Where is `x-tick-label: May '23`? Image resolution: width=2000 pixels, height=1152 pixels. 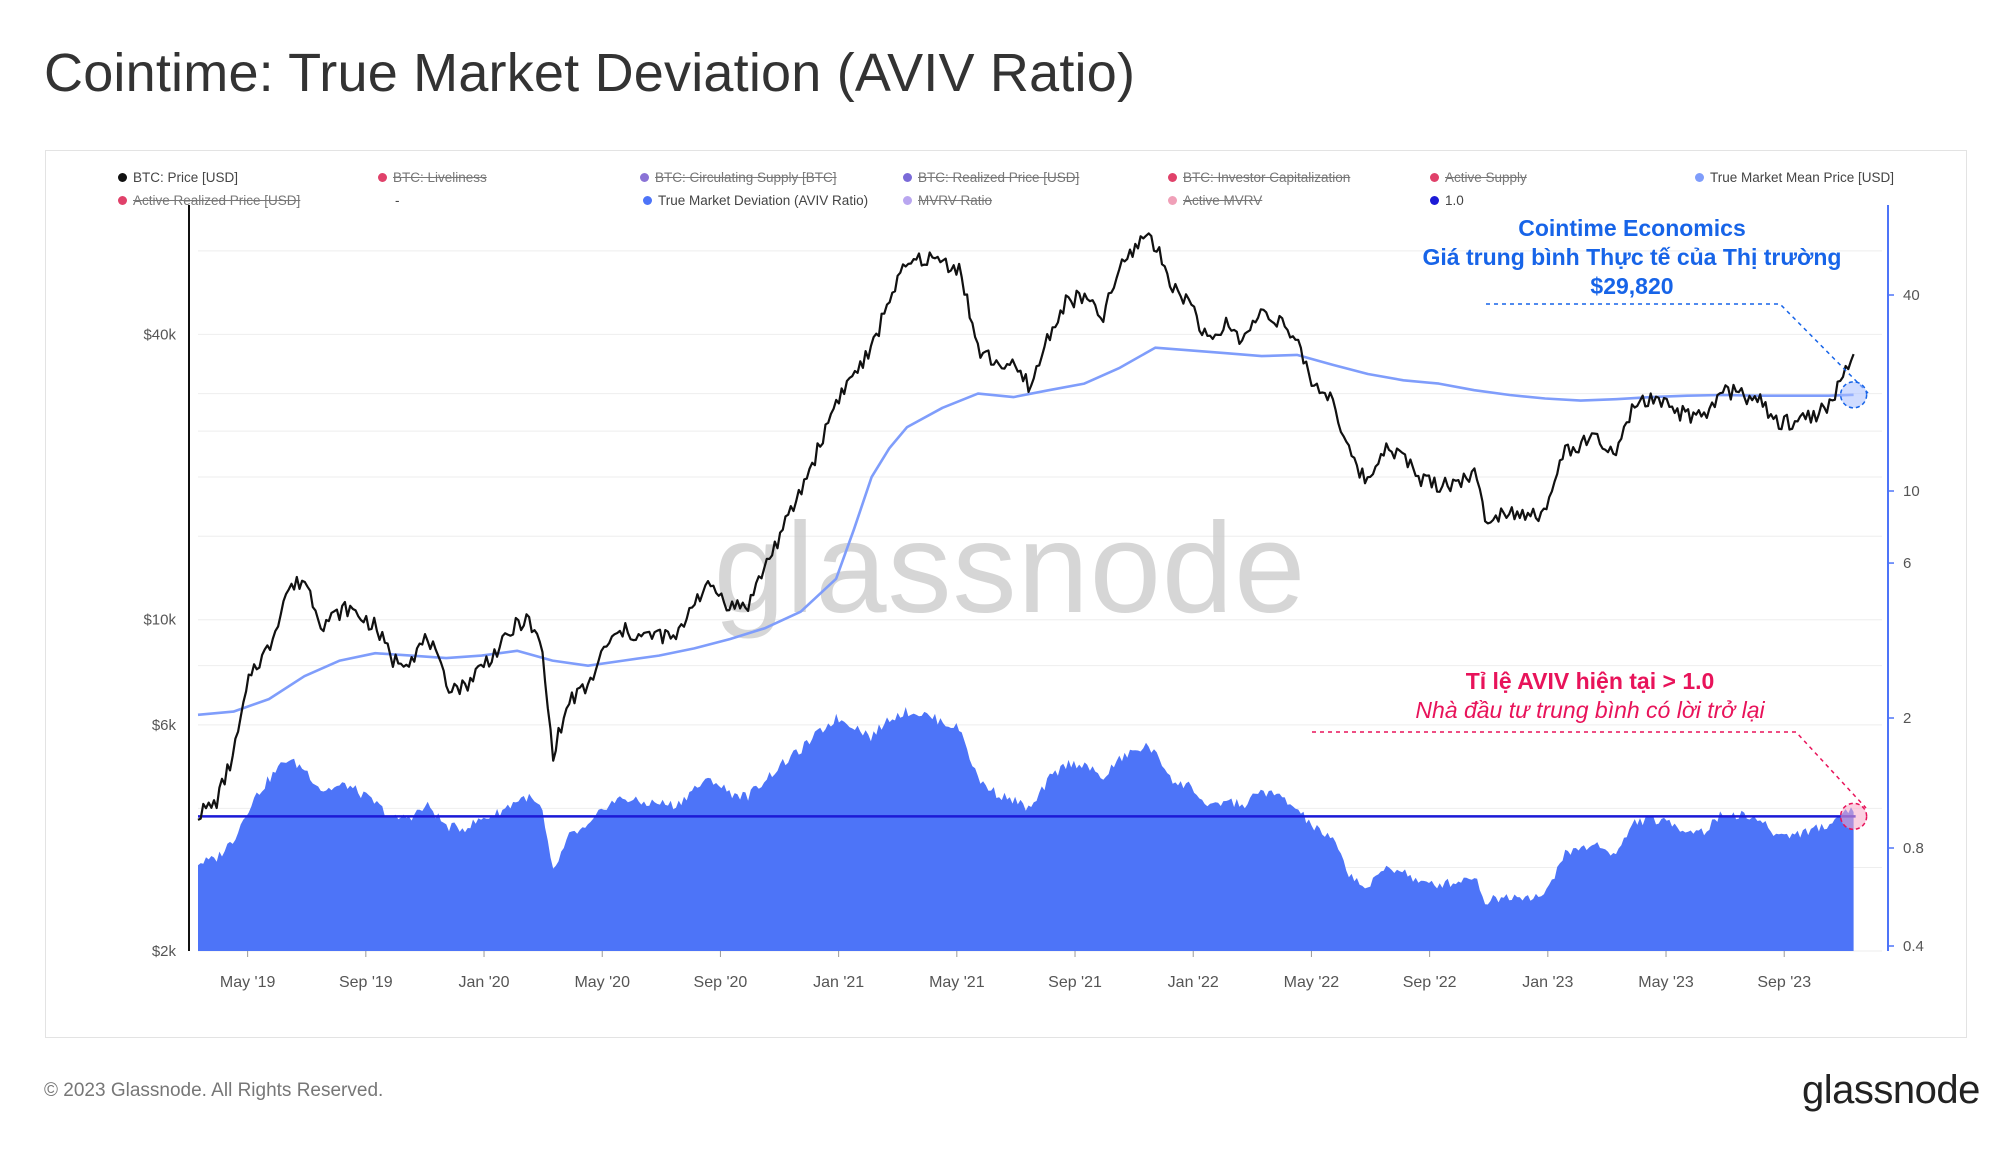
x-tick-label: May '23 is located at coordinates (1666, 982).